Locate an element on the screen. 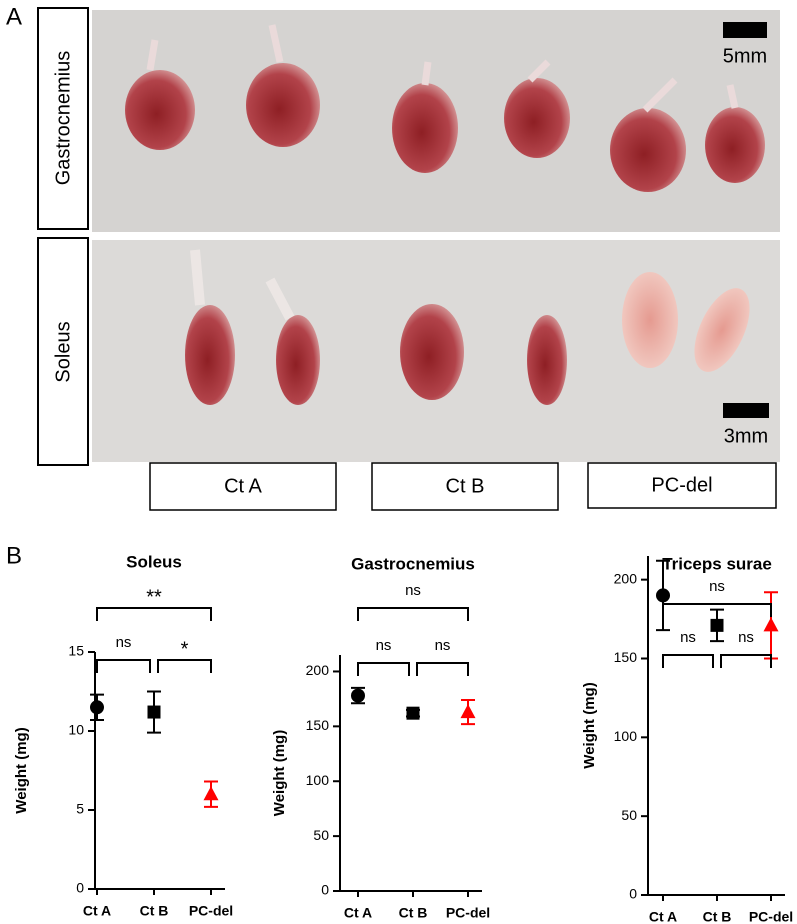 The image size is (797, 924). significance-label: ** is located at coordinates (154, 597).